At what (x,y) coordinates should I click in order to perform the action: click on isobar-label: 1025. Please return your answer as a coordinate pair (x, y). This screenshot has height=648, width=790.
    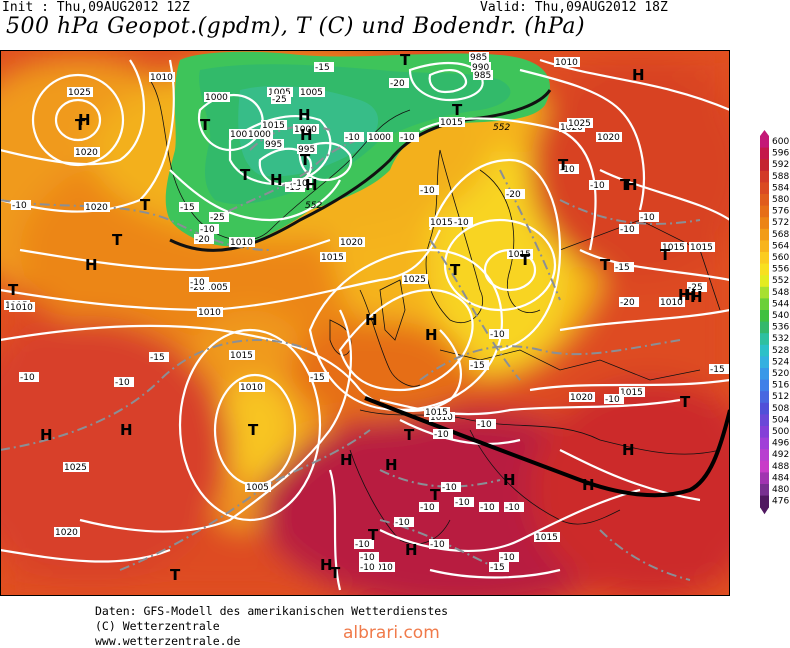
    Looking at the image, I should click on (75, 468).